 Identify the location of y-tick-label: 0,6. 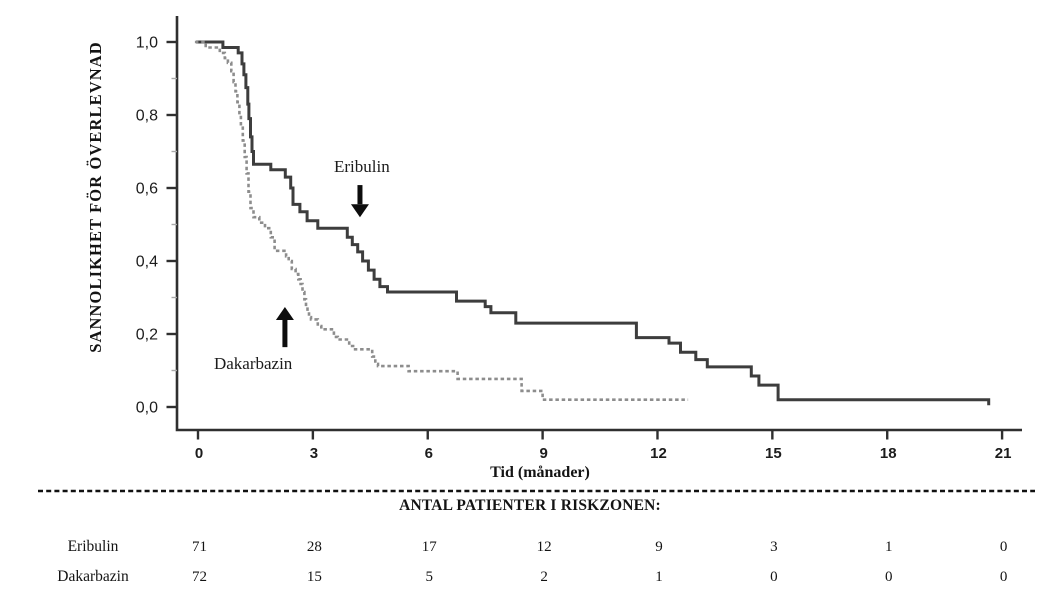
(147, 189).